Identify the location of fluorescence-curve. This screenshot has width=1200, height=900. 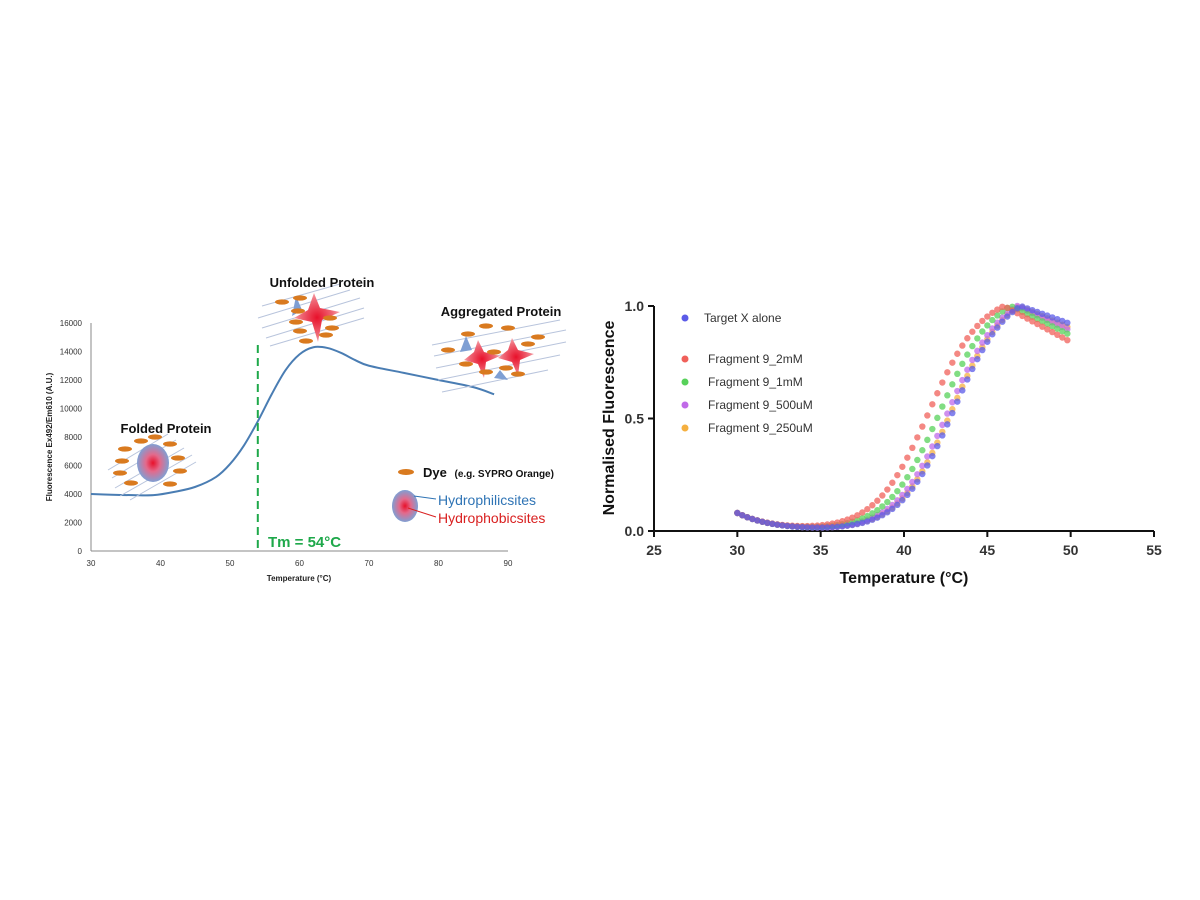
(292, 421).